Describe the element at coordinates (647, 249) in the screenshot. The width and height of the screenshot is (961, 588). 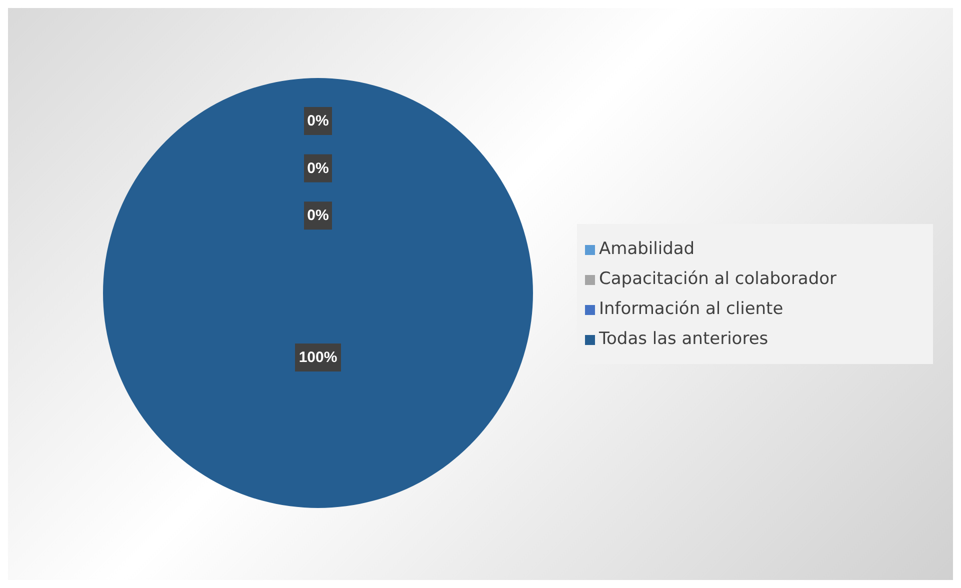
I see `legend-label: Amabilidad` at that location.